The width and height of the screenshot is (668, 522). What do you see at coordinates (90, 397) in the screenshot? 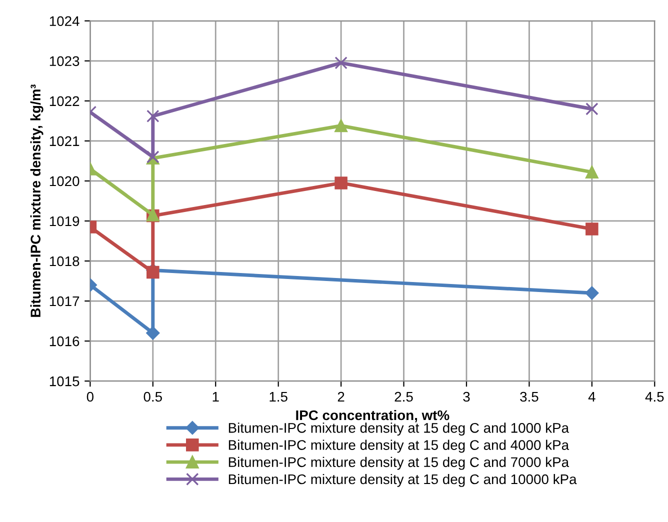
I see `x-tick-label: 0` at bounding box center [90, 397].